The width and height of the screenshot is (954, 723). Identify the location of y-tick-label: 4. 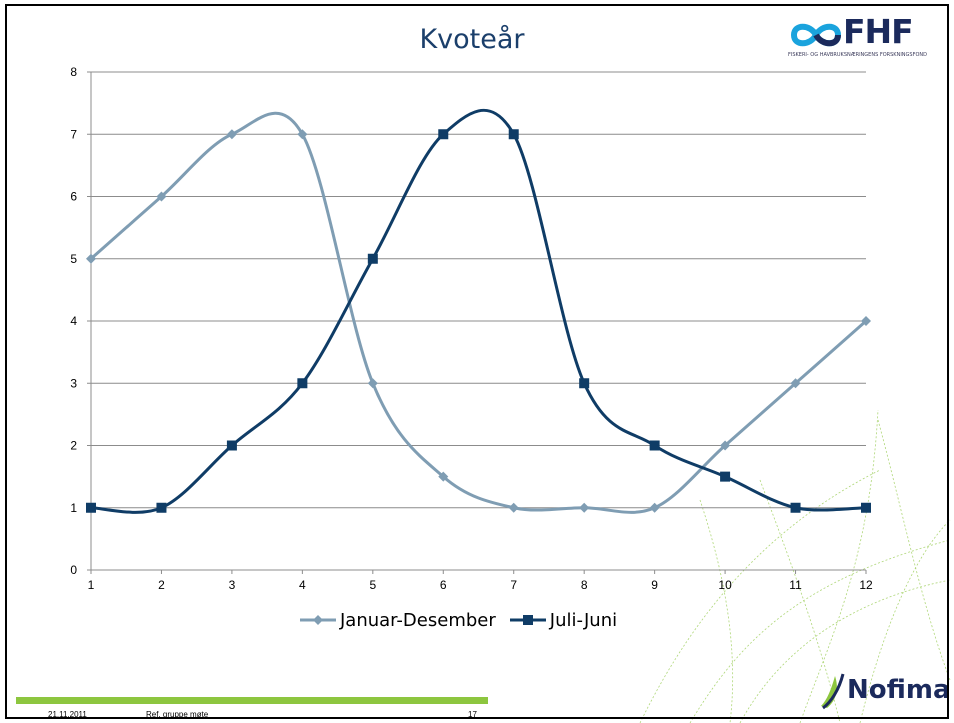
(73, 321).